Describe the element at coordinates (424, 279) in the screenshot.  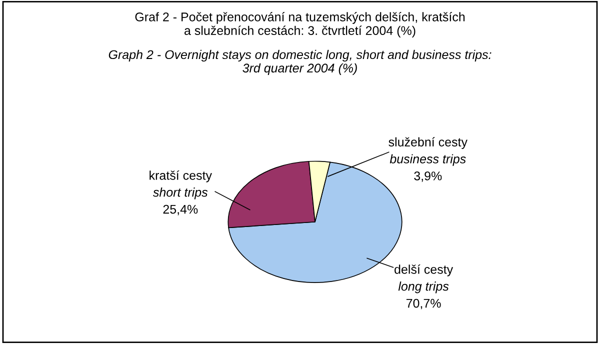
I see `slice-label: delší cesty long trips` at that location.